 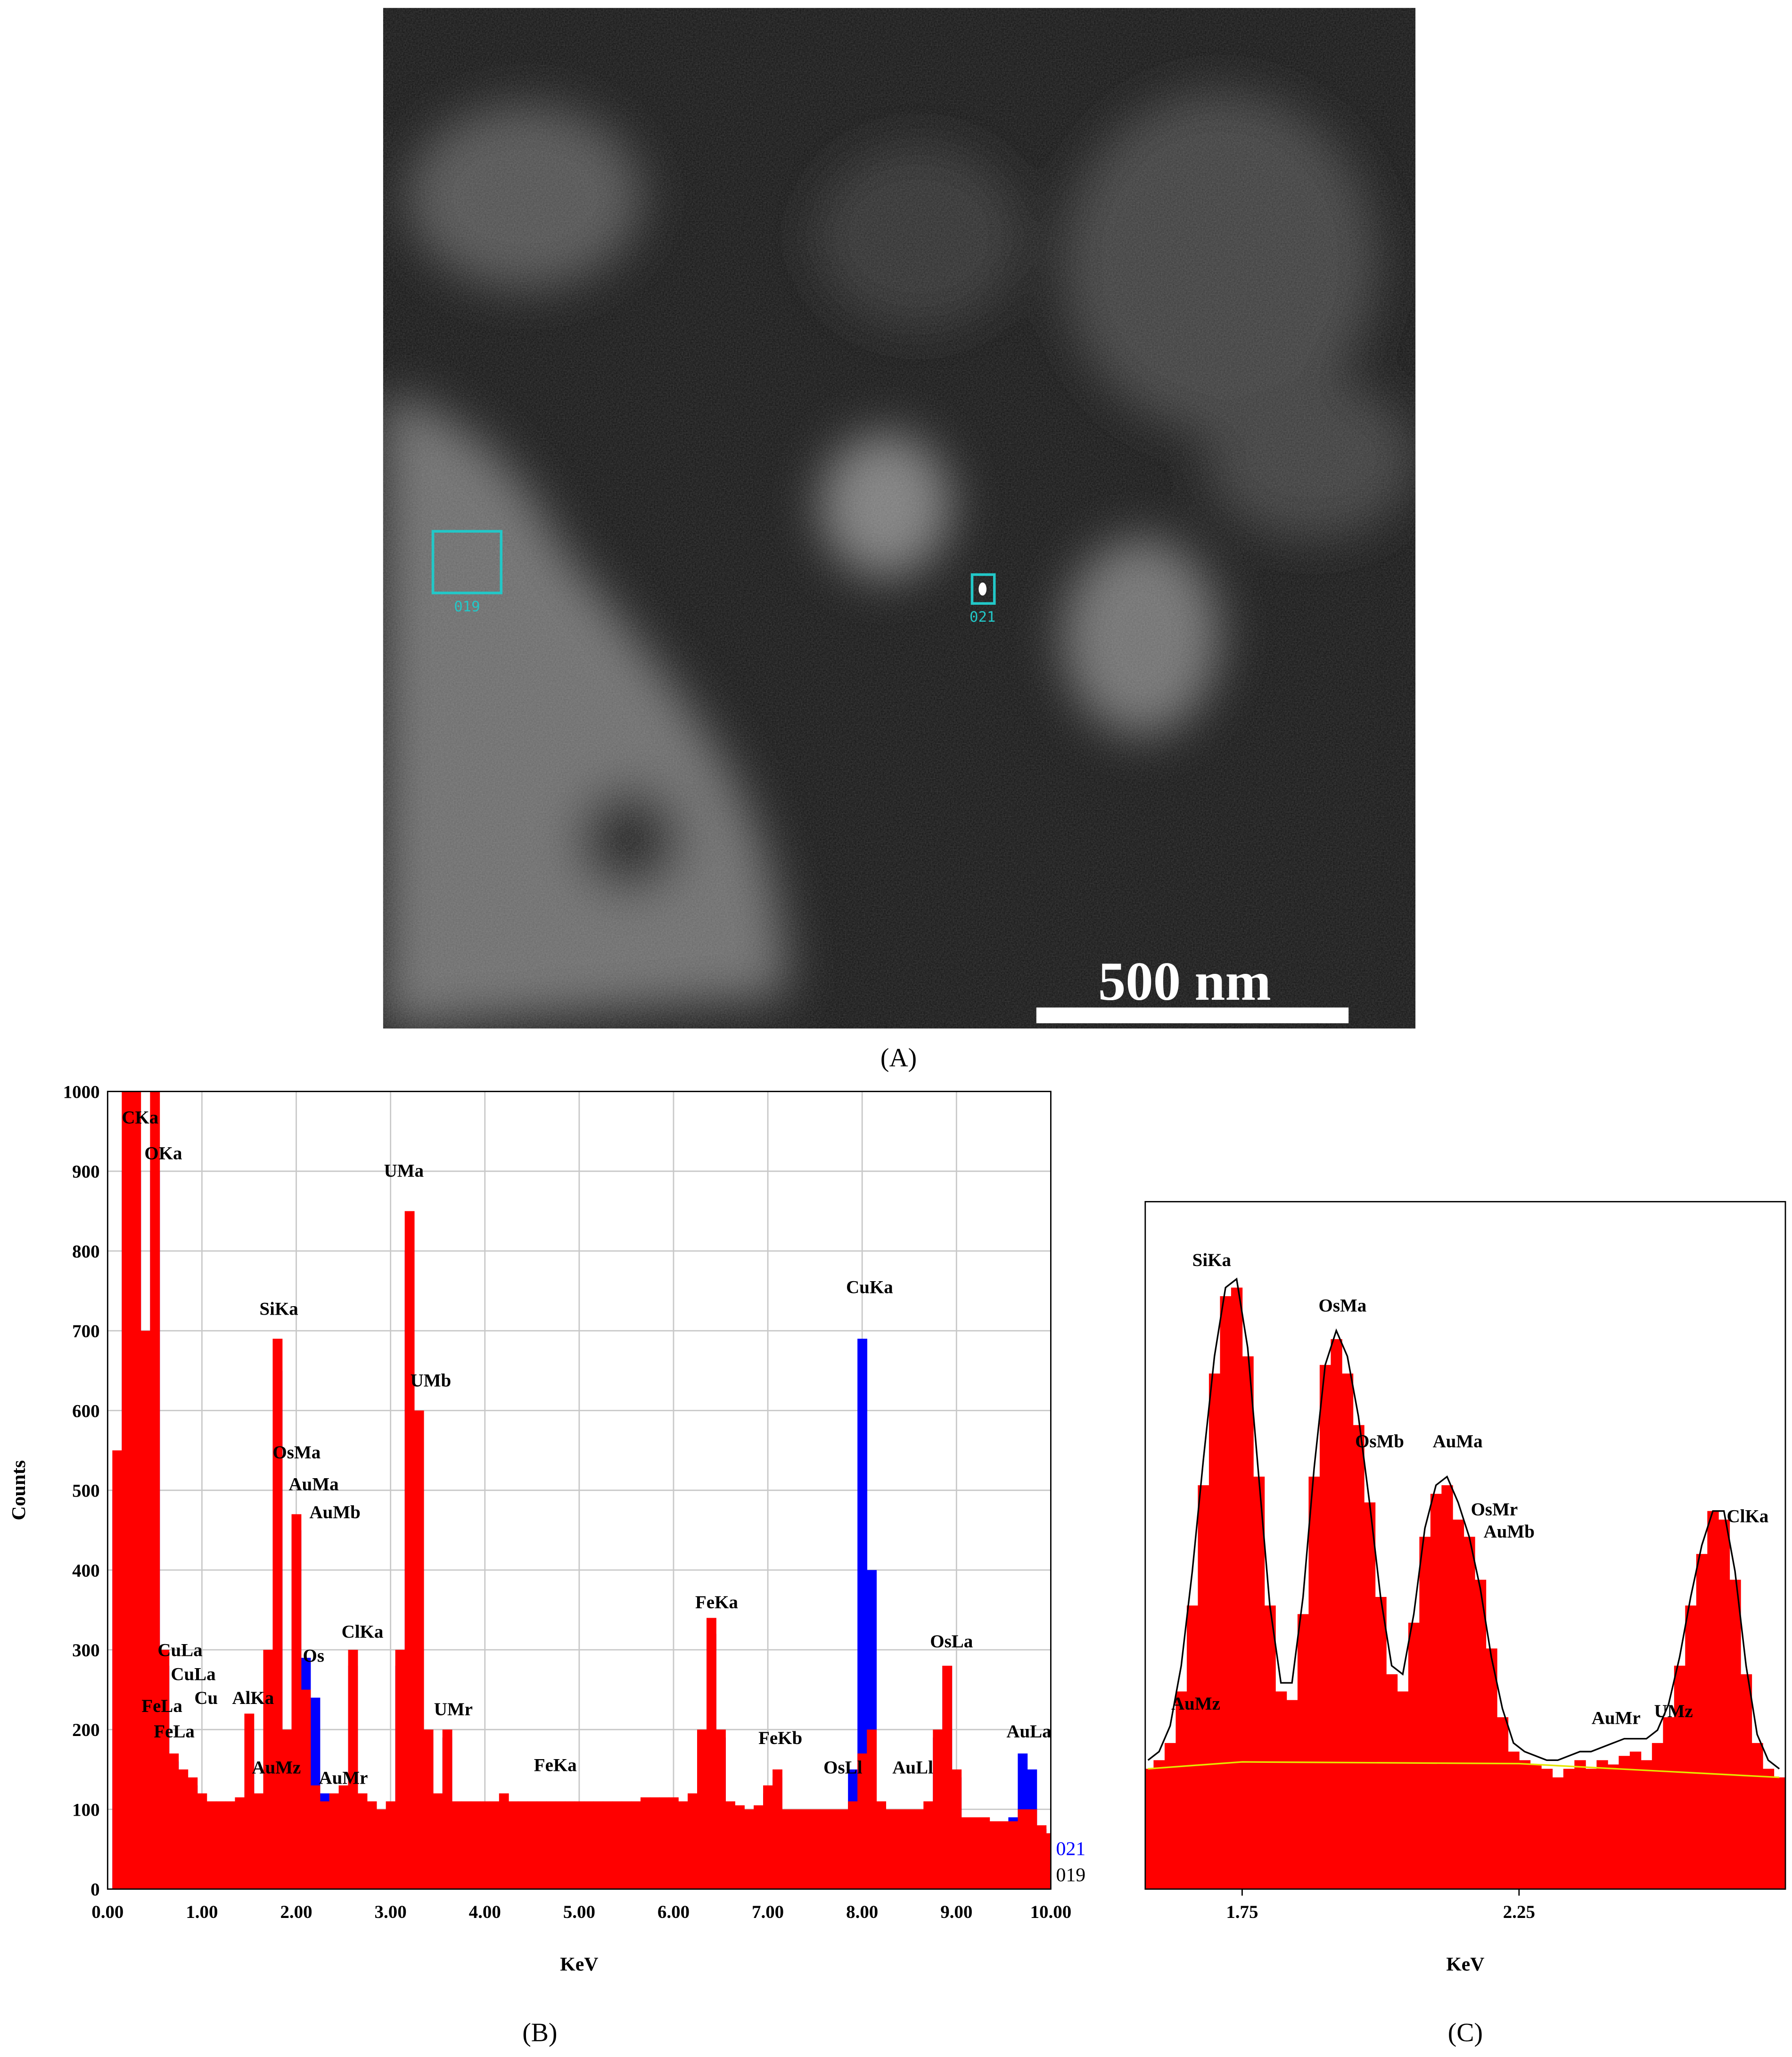 What do you see at coordinates (335, 1512) in the screenshot?
I see `peak-label: AuMb` at bounding box center [335, 1512].